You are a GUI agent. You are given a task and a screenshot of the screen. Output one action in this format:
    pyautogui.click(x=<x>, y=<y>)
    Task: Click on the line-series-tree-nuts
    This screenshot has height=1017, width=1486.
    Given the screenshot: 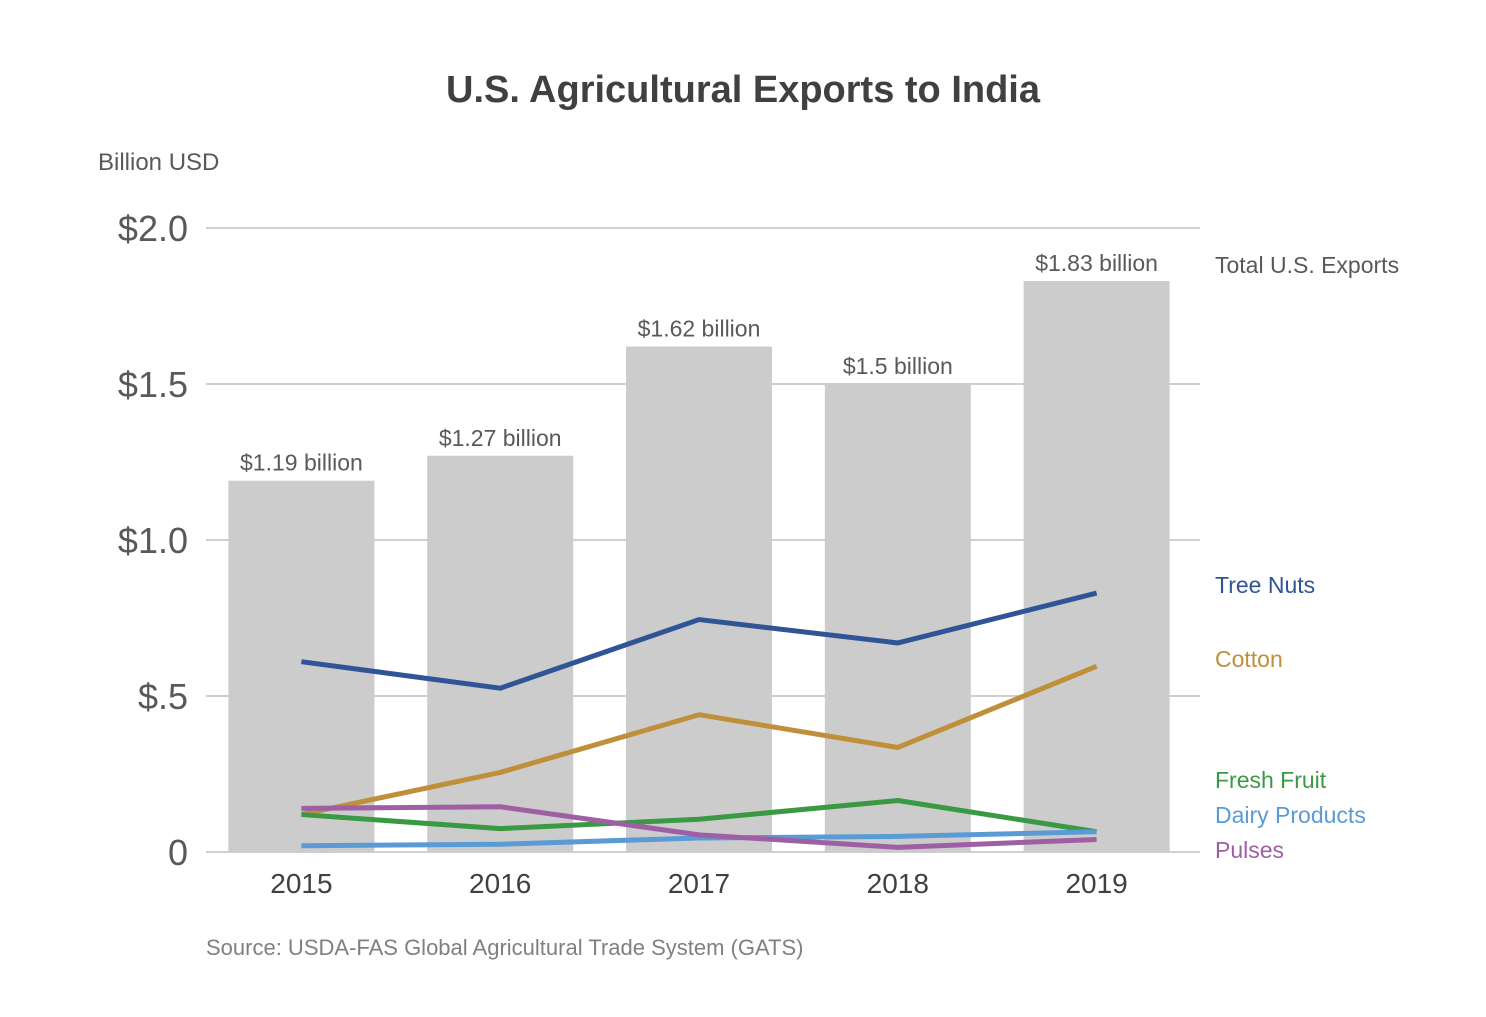 What is the action you would take?
    pyautogui.click(x=699, y=640)
    